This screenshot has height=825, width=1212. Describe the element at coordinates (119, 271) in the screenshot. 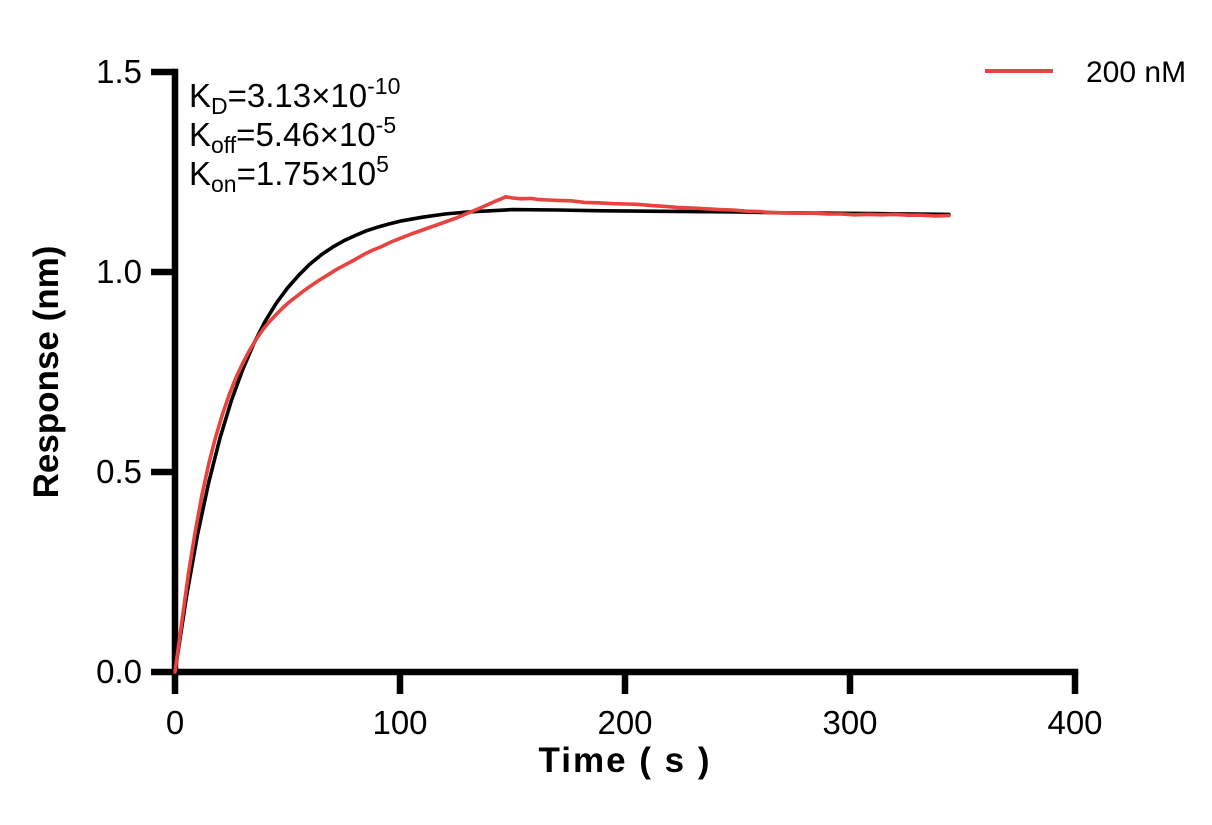

I see `y-tick-label: 1.0` at that location.